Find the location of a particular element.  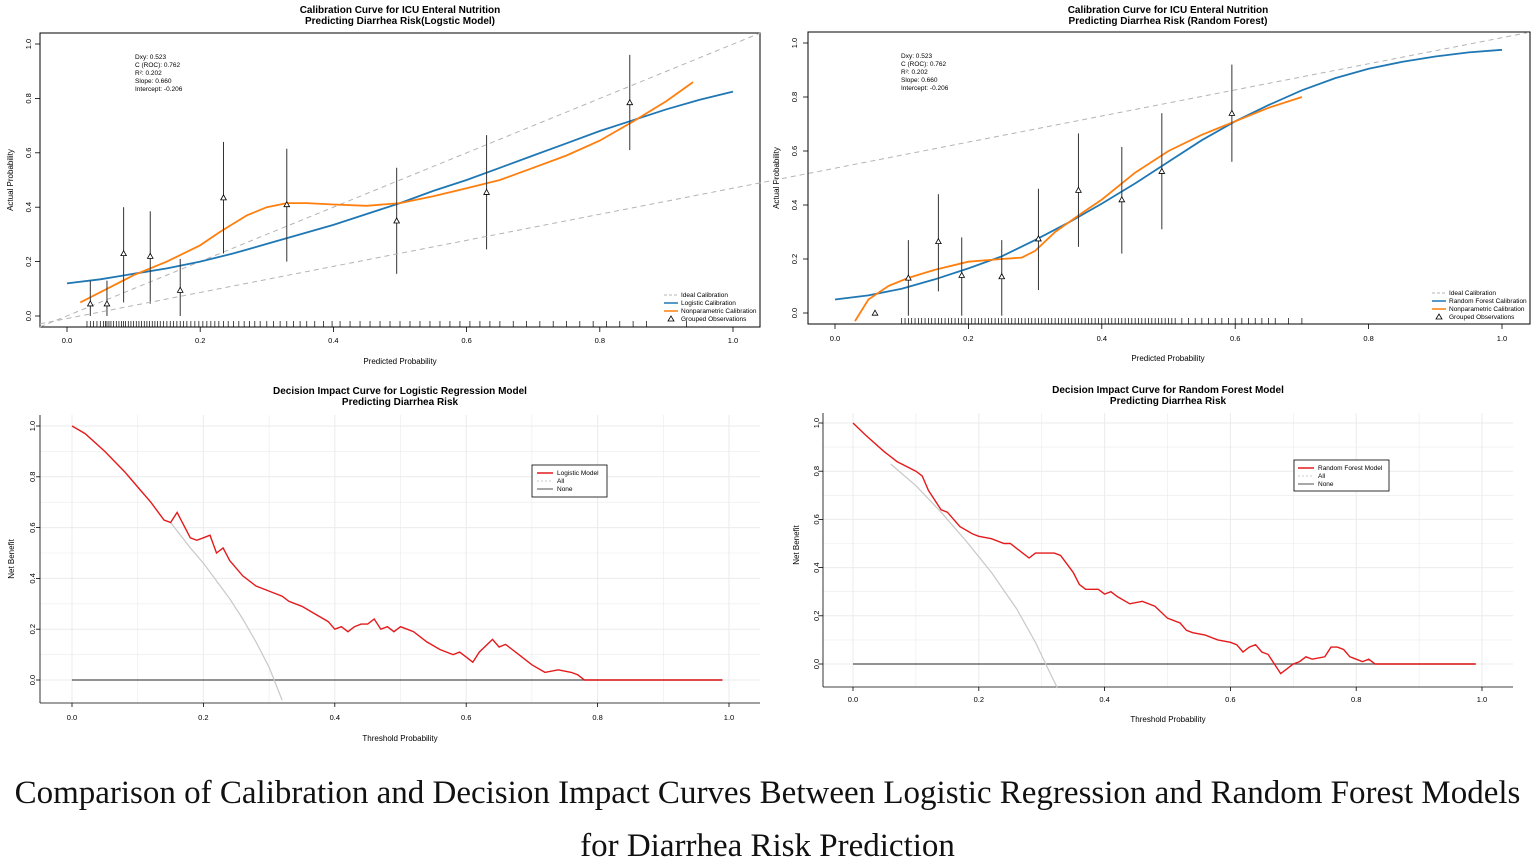

figure-caption-line2: for Diarrhea Risk Prediction is located at coordinates (767, 846).